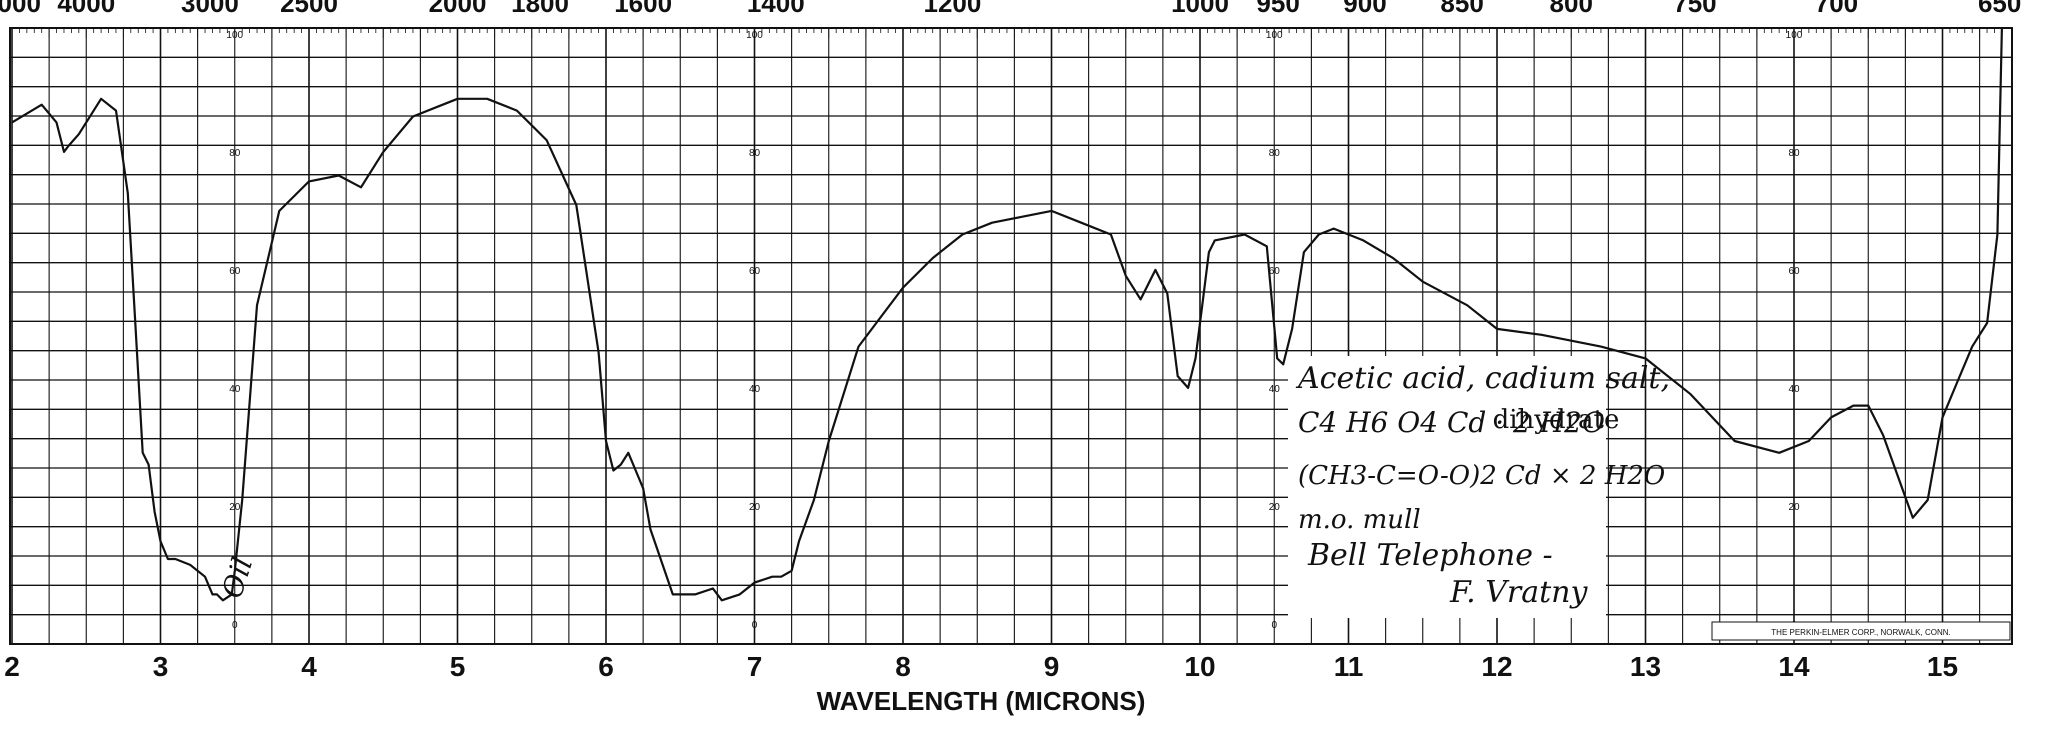 This screenshot has height=729, width=2048. What do you see at coordinates (210, 9) in the screenshot?
I see `top-tick-label: 3000` at bounding box center [210, 9].